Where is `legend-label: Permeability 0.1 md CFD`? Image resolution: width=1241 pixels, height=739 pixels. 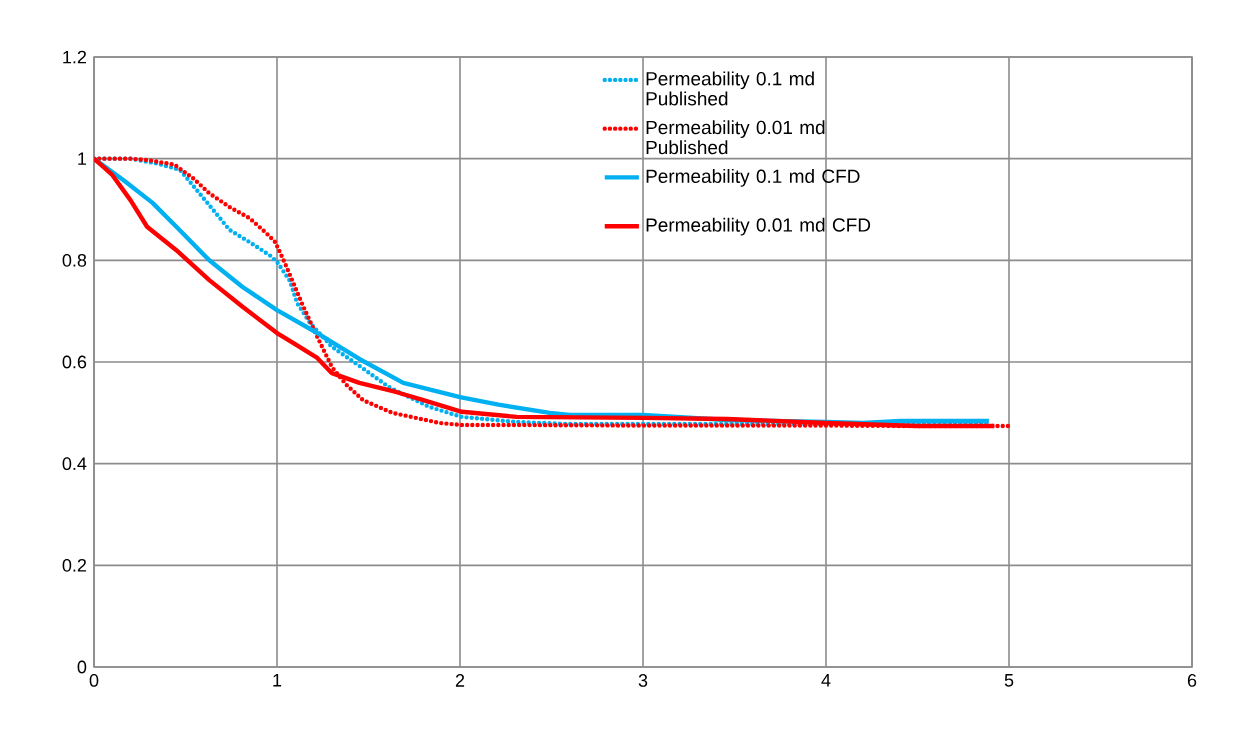
legend-label: Permeability 0.1 md CFD is located at coordinates (753, 178).